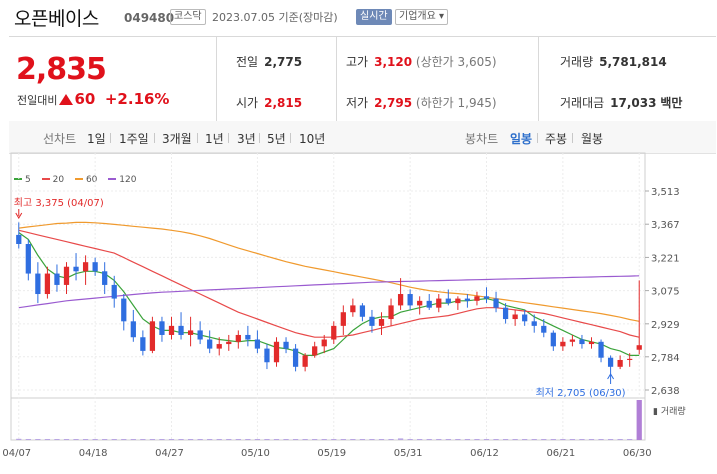  What do you see at coordinates (665, 292) in the screenshot?
I see `y-tick-label: 3,075` at bounding box center [665, 292].